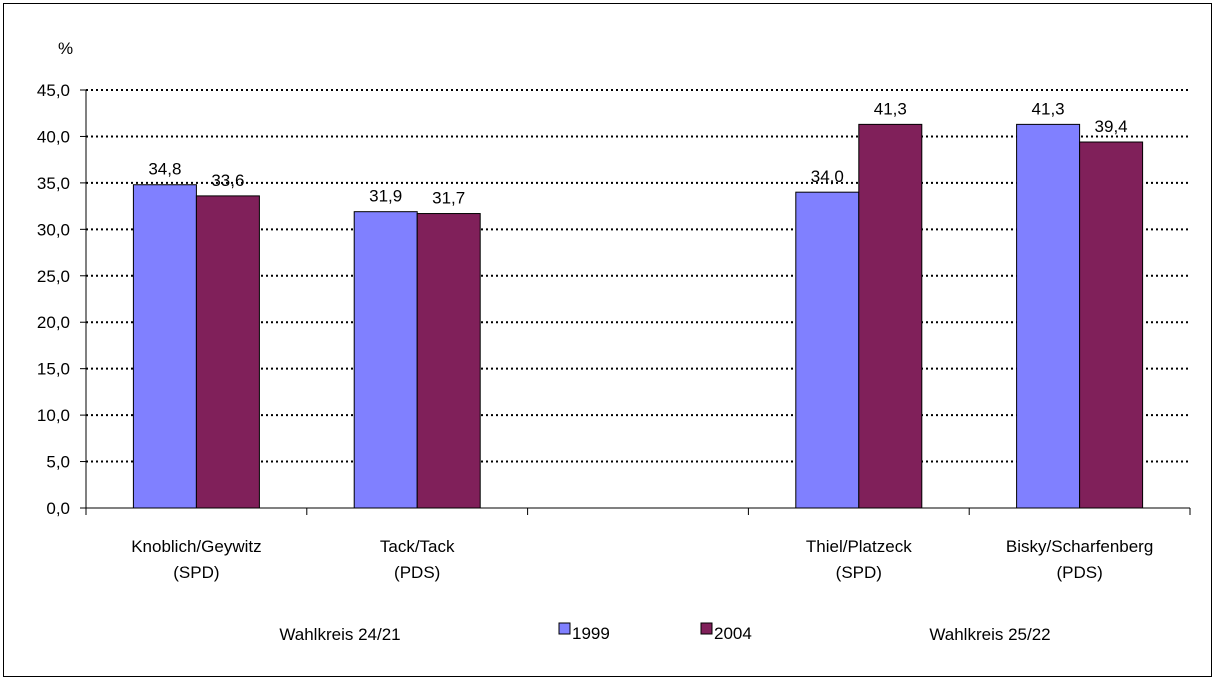 The width and height of the screenshot is (1217, 682). Describe the element at coordinates (733, 633) in the screenshot. I see `legend-label-2004: 2004` at that location.